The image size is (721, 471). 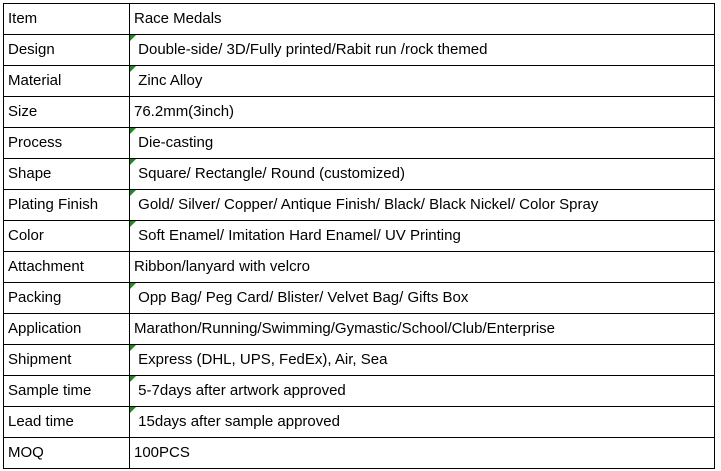 I want to click on row-value-cell: 100PCS, so click(x=422, y=453).